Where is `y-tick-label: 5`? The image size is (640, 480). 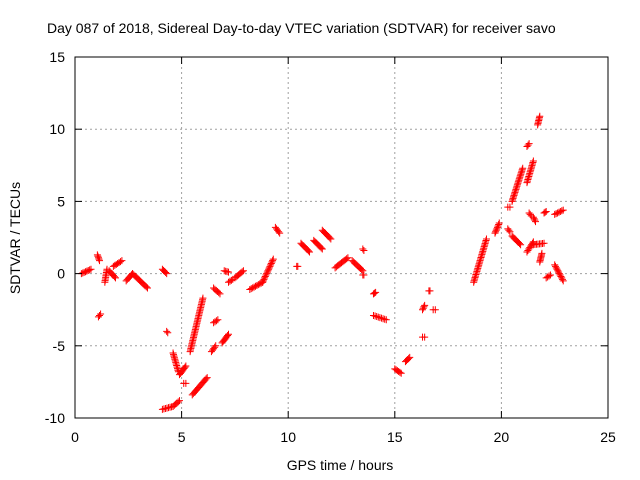 y-tick-label: 5 is located at coordinates (61, 201).